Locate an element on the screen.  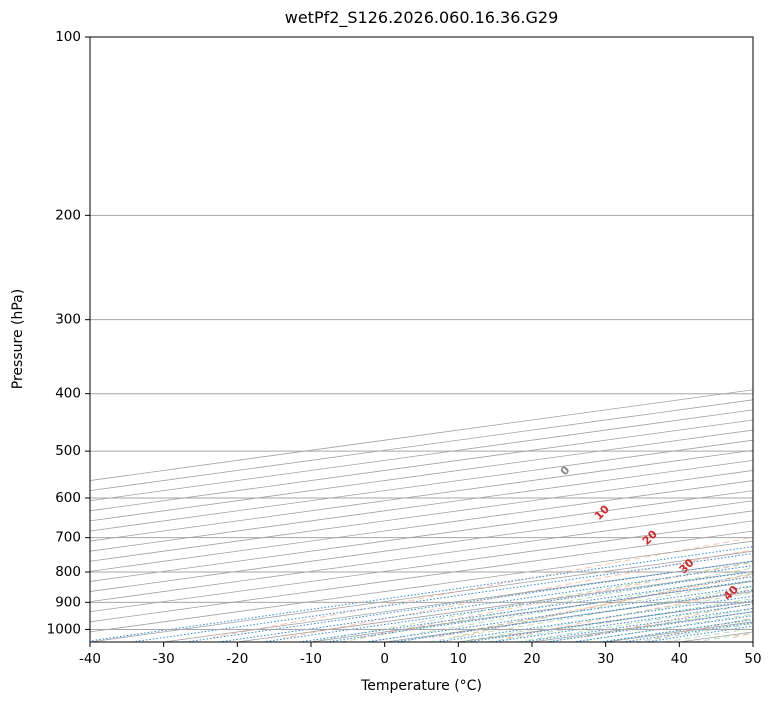
y-tick-label: 900 is located at coordinates (68, 602).